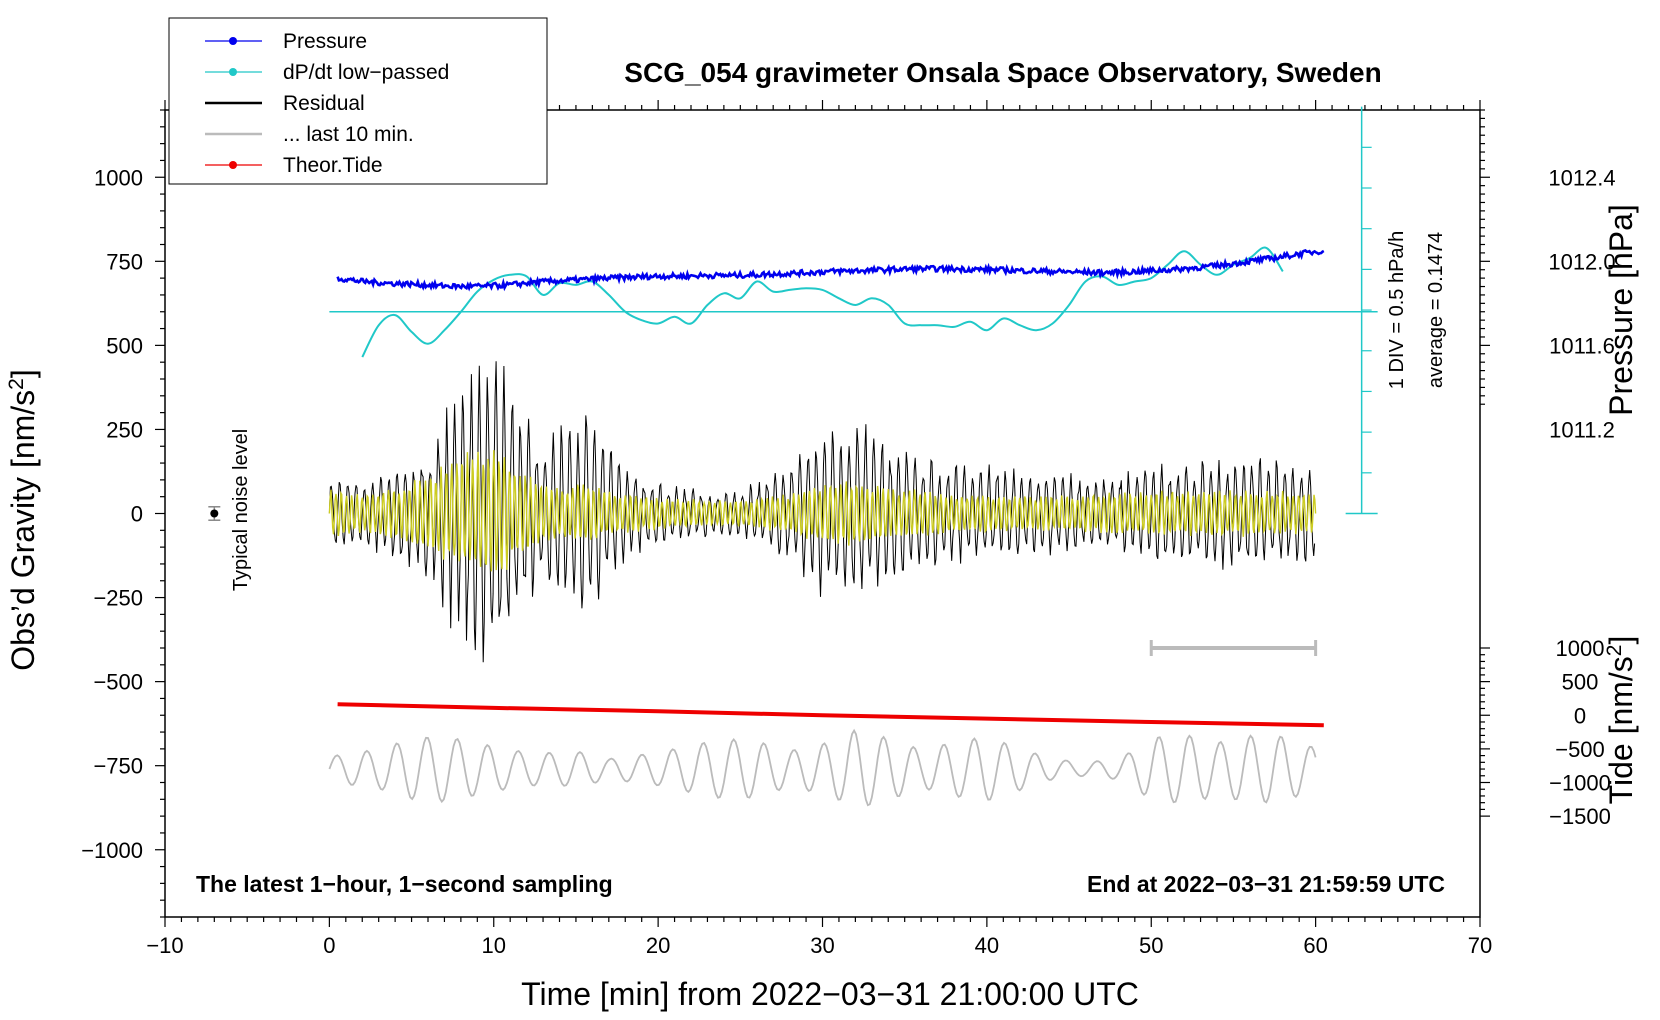 This screenshot has height=1020, width=1660. What do you see at coordinates (366, 72) in the screenshot?
I see `legend-label: dP/dt low−passed` at bounding box center [366, 72].